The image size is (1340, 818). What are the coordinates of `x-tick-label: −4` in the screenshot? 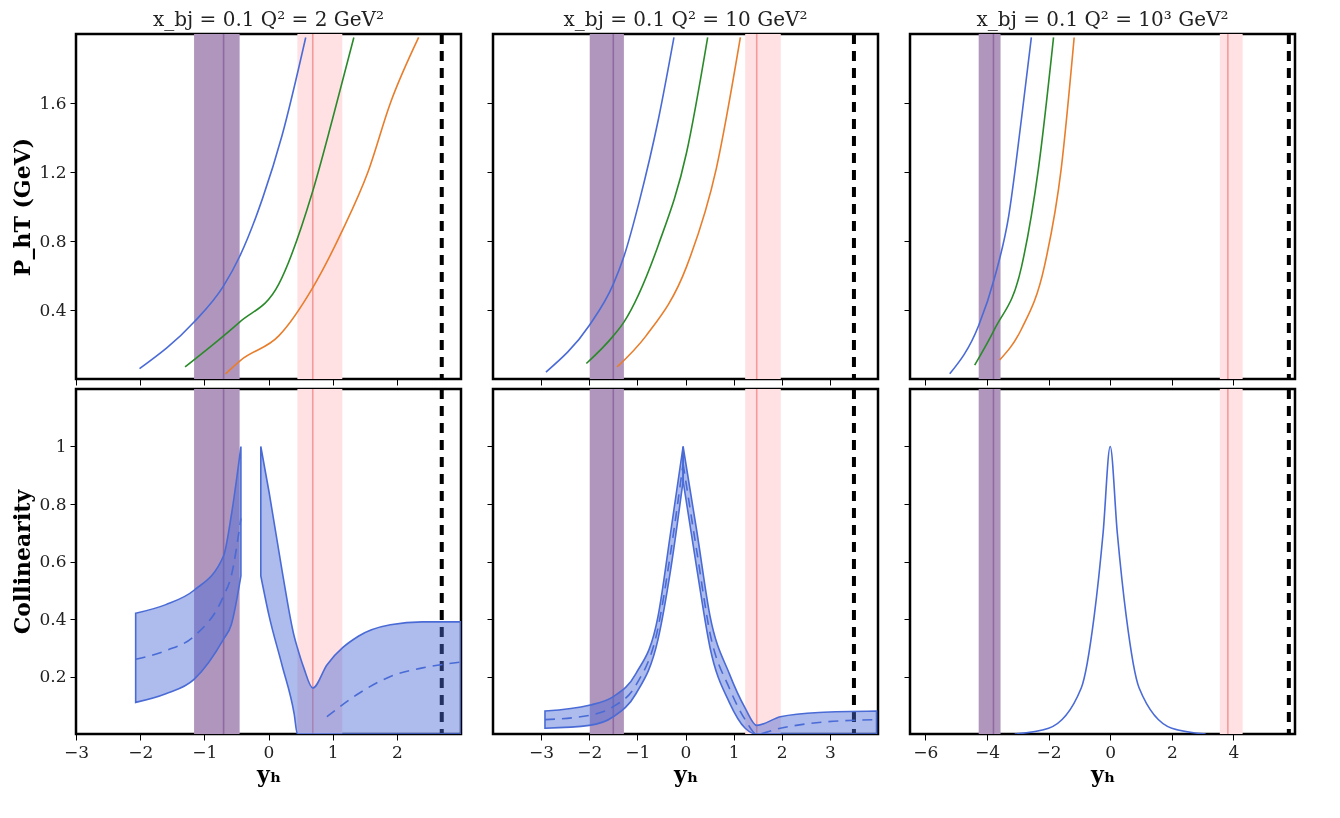 It's located at (987, 751).